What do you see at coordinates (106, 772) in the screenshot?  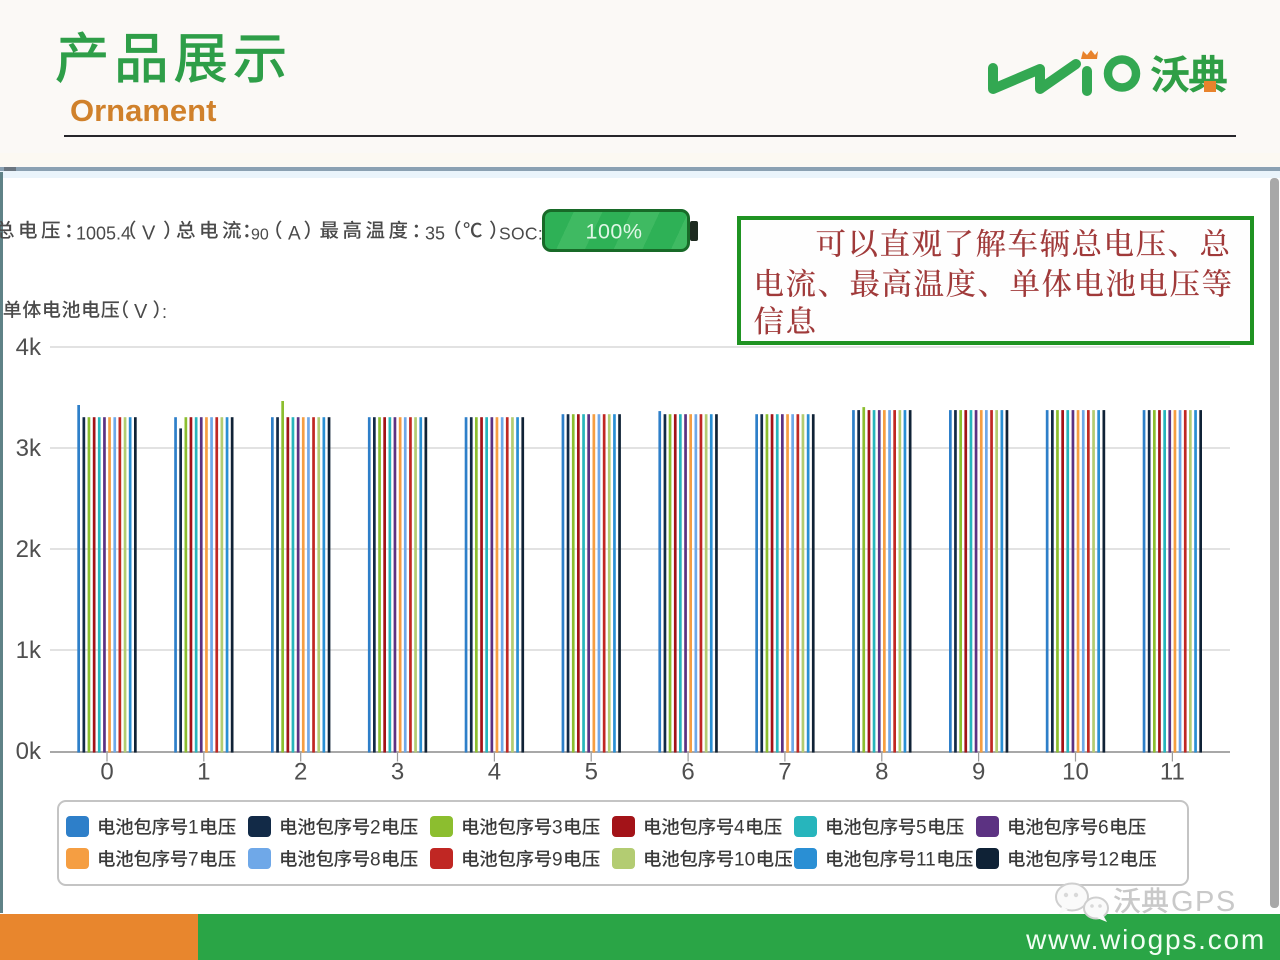 I see `svg-text: 0` at bounding box center [106, 772].